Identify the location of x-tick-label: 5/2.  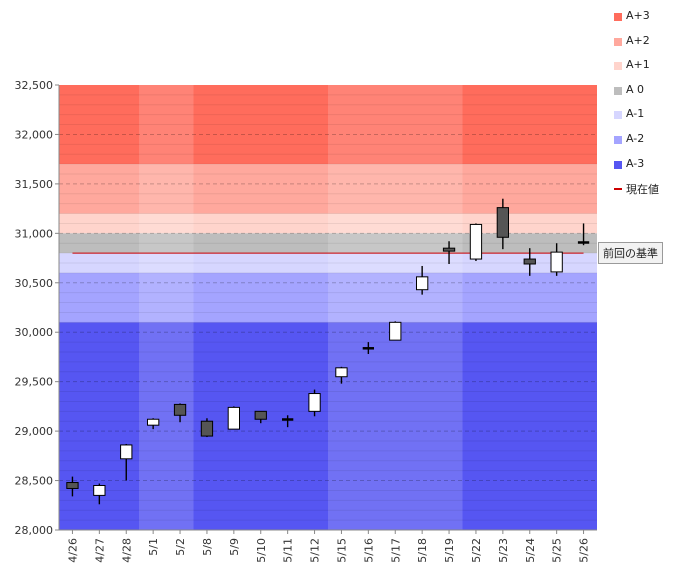
(180, 547).